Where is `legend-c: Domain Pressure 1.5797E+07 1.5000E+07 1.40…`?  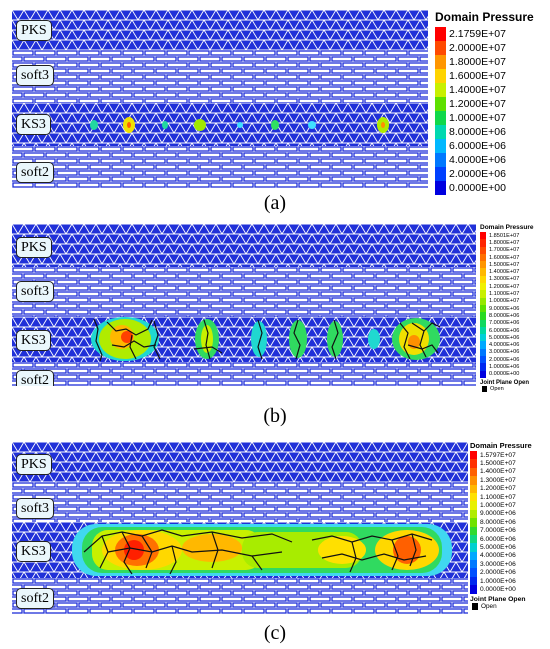 legend-c: Domain Pressure 1.5797E+07 1.5000E+07 1.40… is located at coordinates (509, 525).